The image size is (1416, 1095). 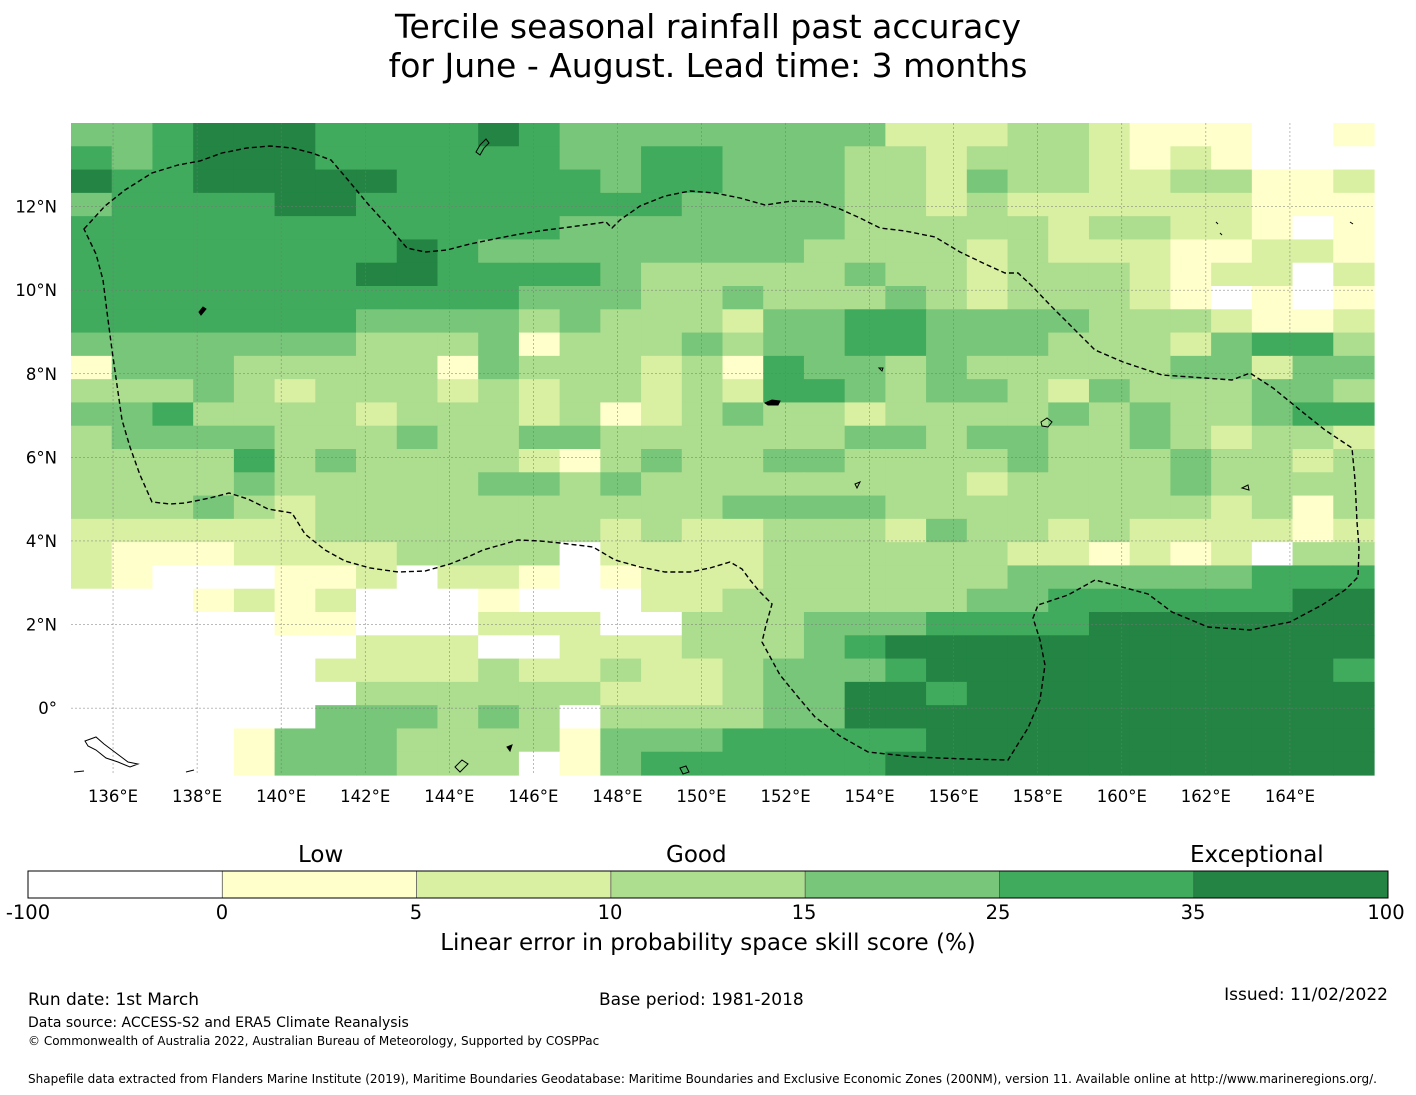 I want to click on latitude-tick-label: 8°N, so click(x=41, y=374).